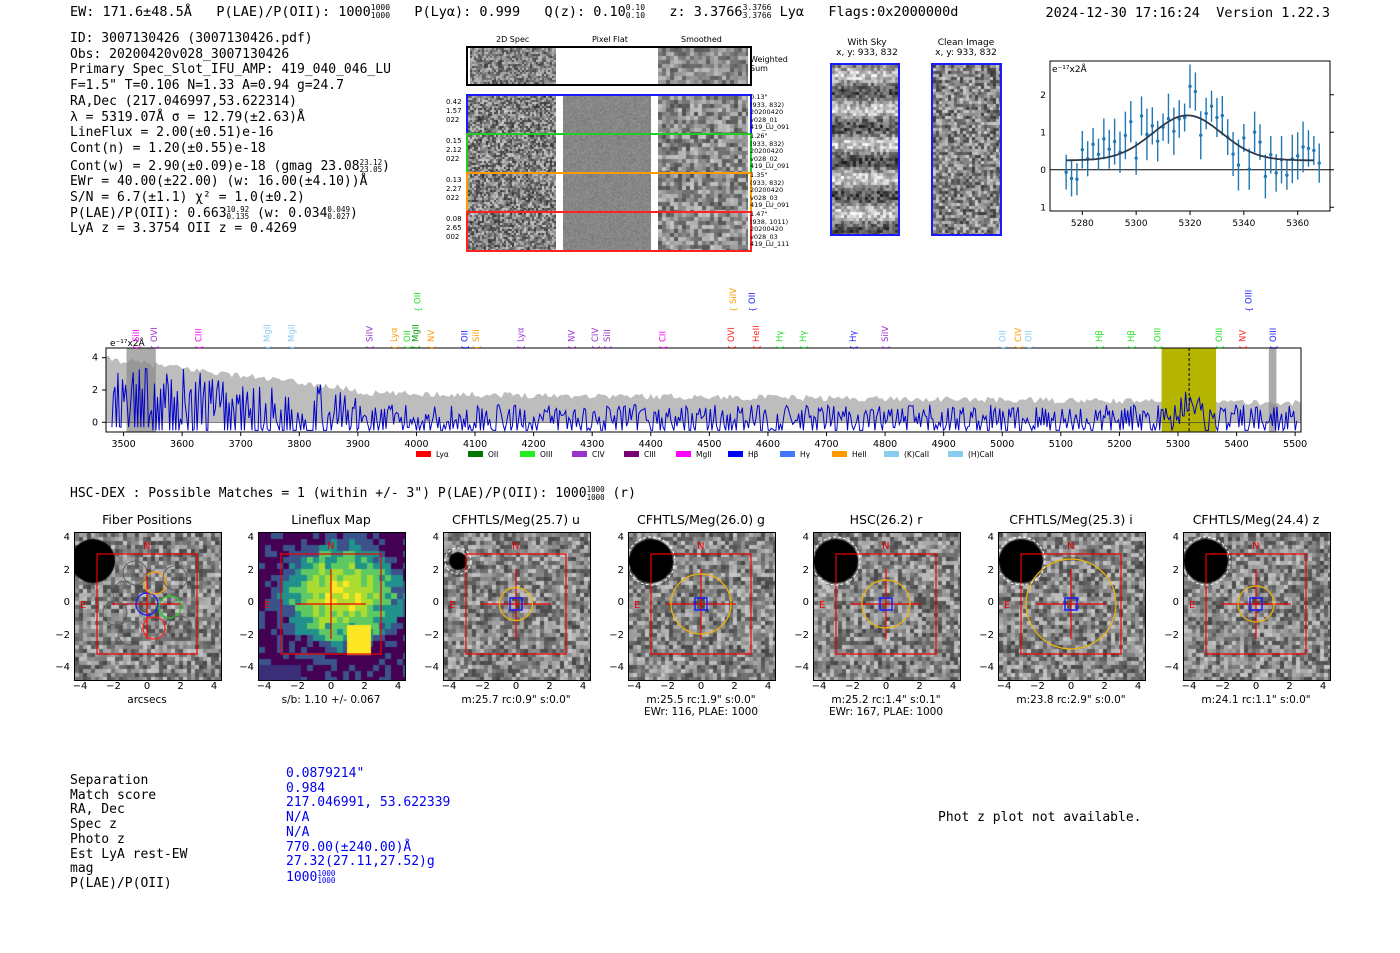  I want to click on emission-line-label: Hγ {, so click(781, 340).